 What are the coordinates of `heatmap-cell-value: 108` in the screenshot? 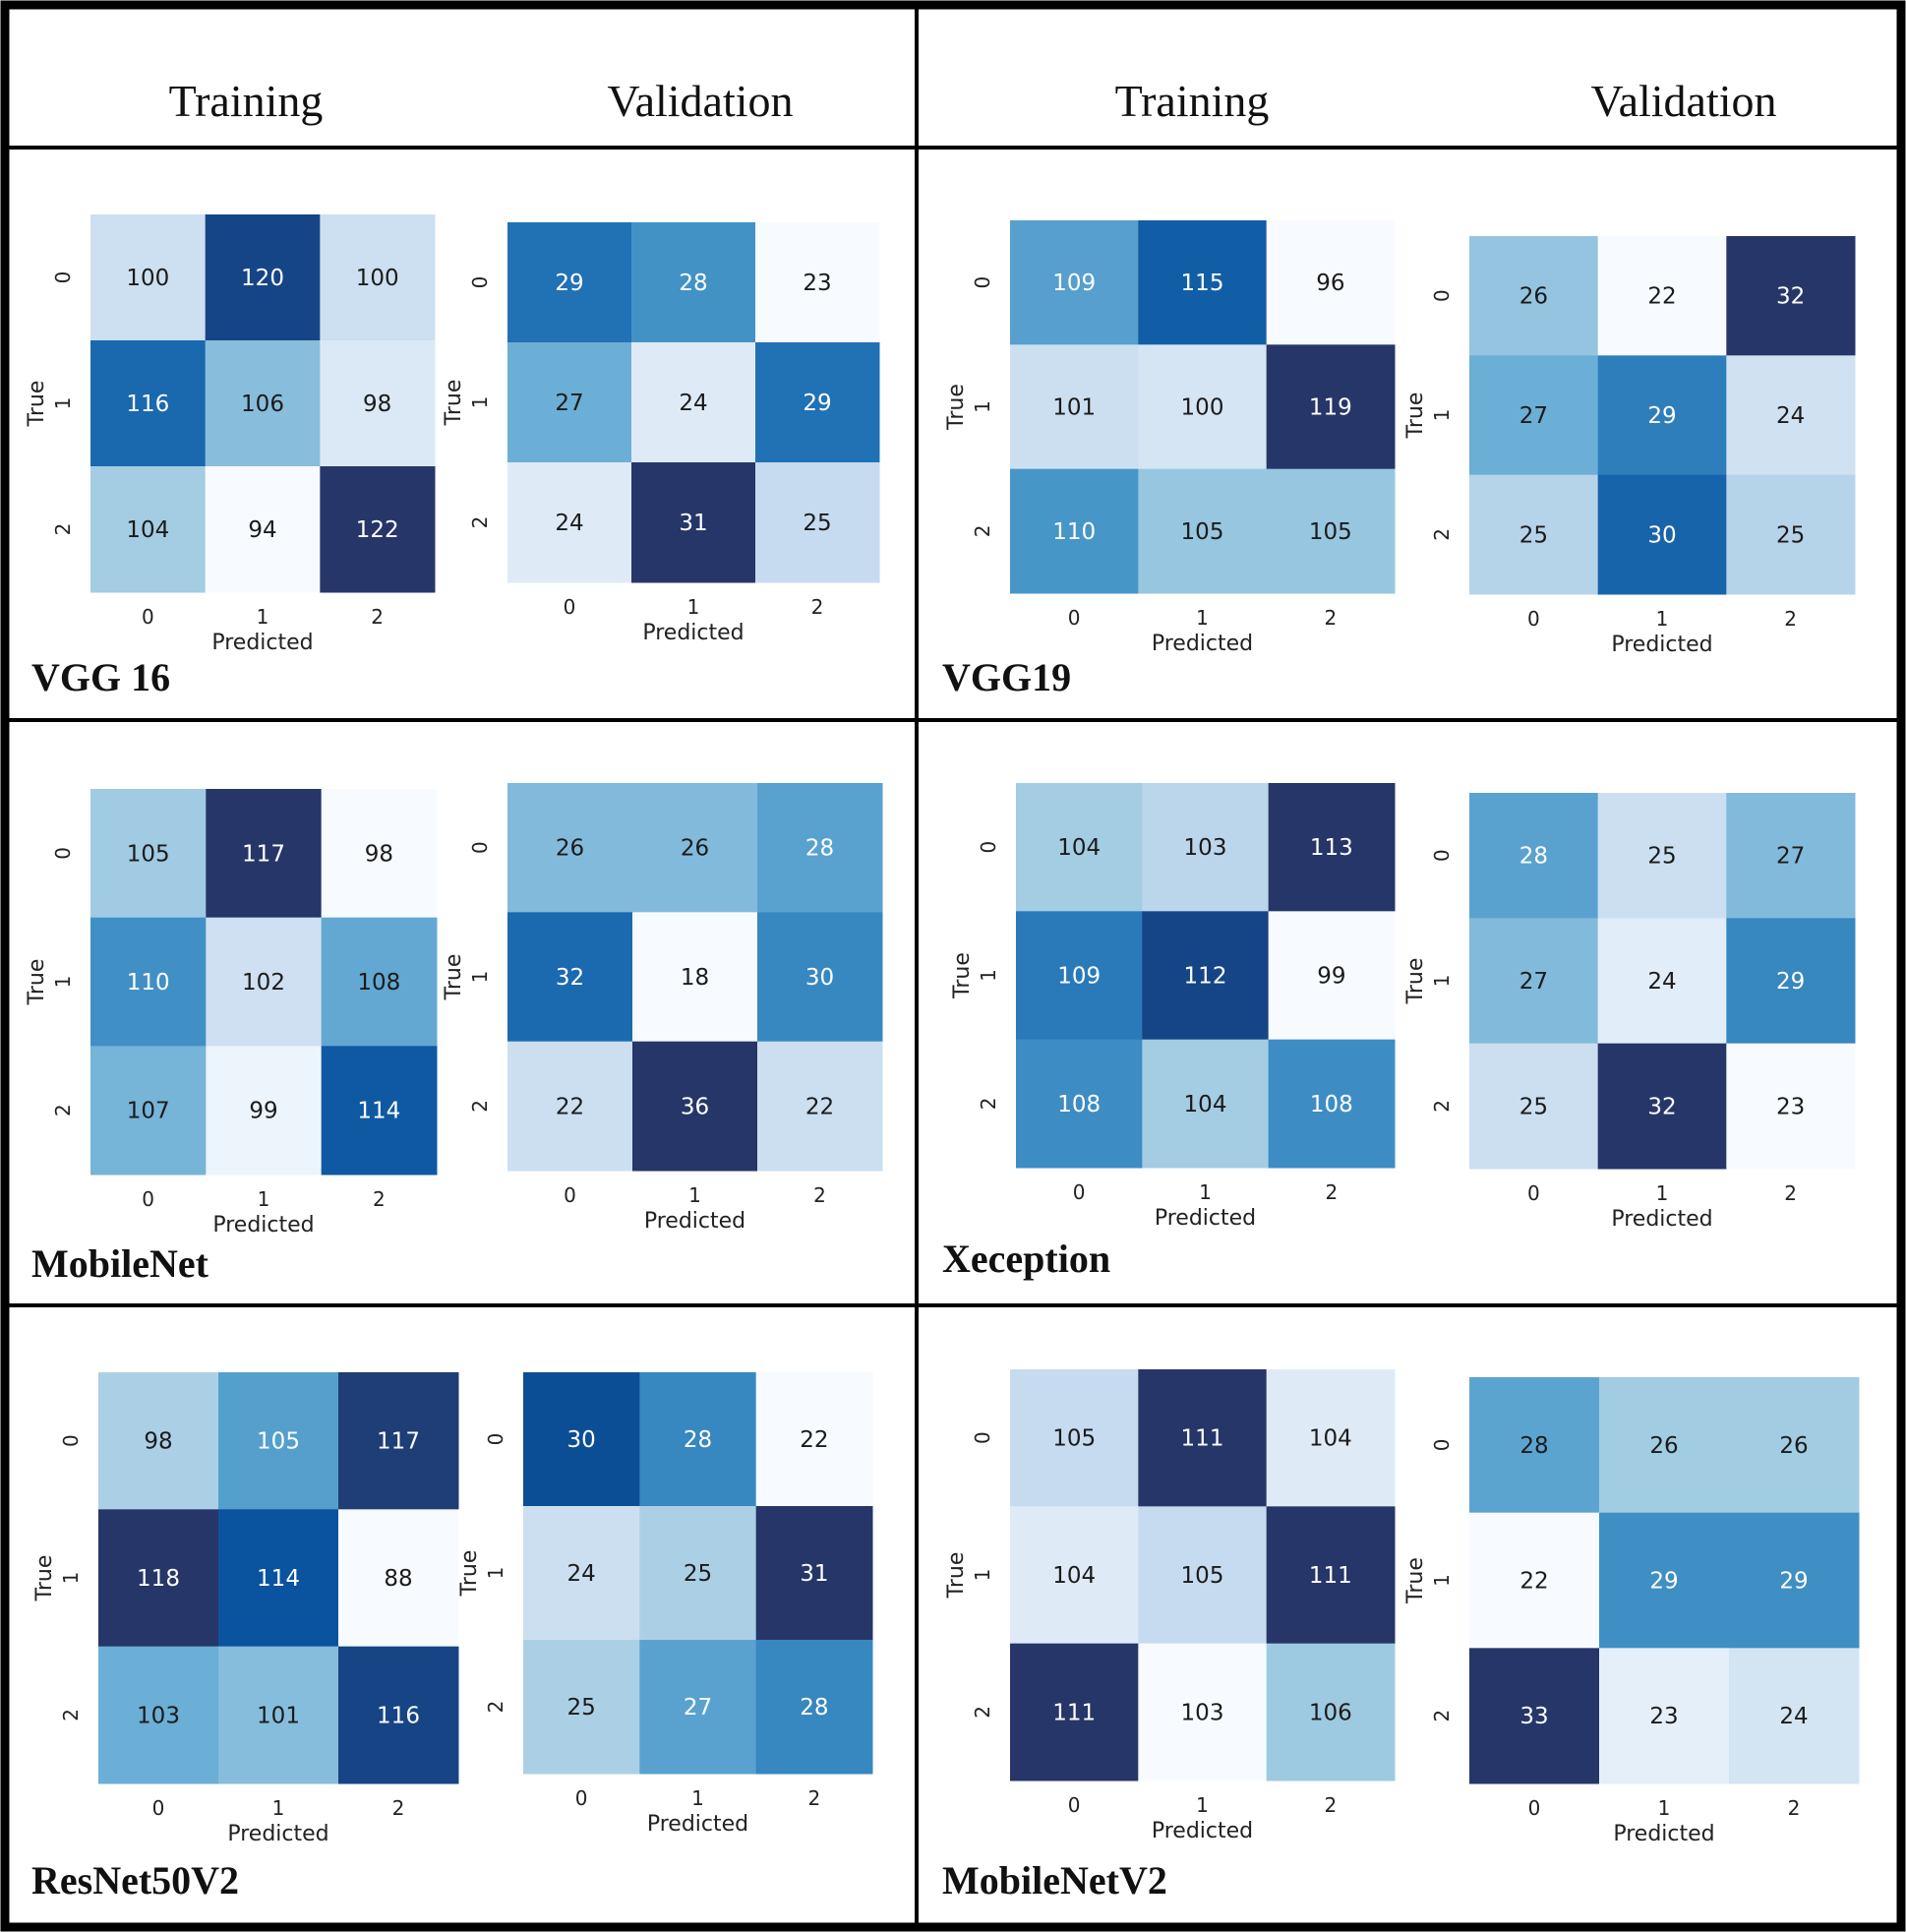 It's located at (1079, 1104).